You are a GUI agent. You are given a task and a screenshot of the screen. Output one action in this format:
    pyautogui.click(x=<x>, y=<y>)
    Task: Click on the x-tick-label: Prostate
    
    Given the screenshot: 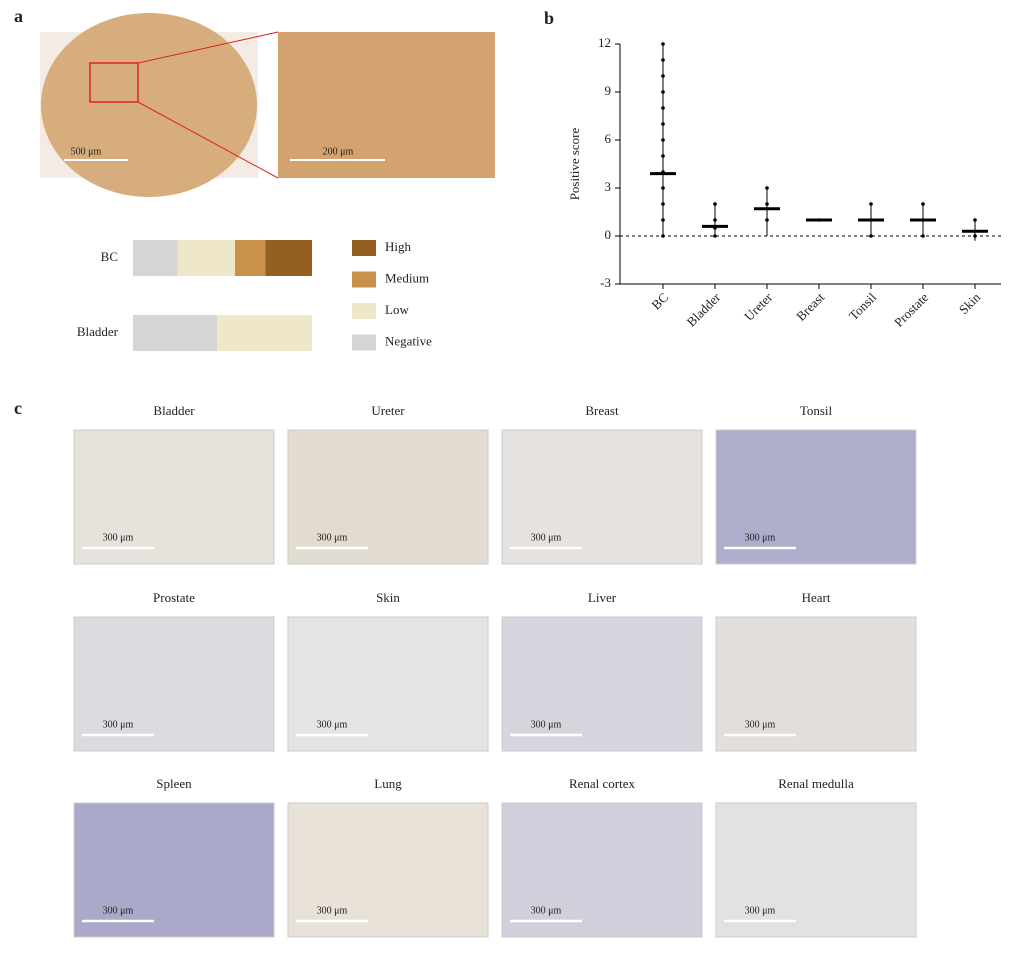 What is the action you would take?
    pyautogui.click(x=911, y=309)
    